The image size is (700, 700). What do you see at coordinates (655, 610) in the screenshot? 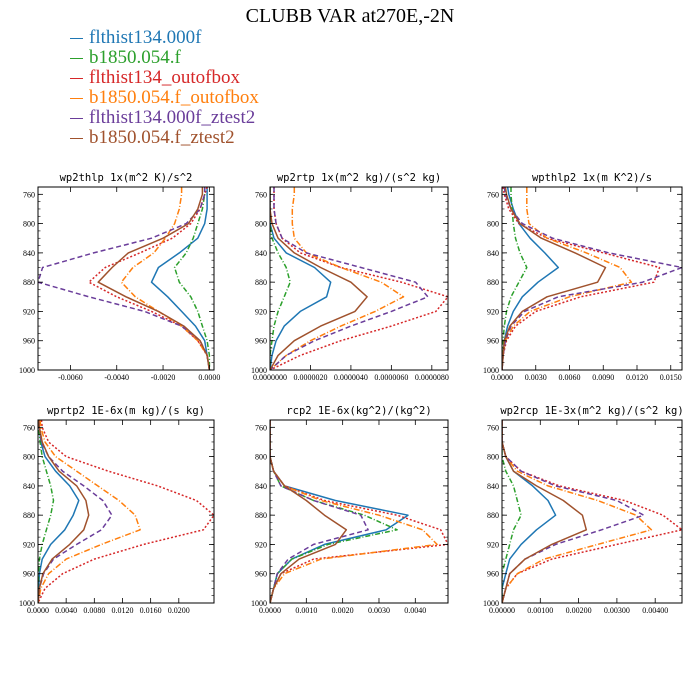
I see `x-tick-label: 0.00400` at bounding box center [655, 610].